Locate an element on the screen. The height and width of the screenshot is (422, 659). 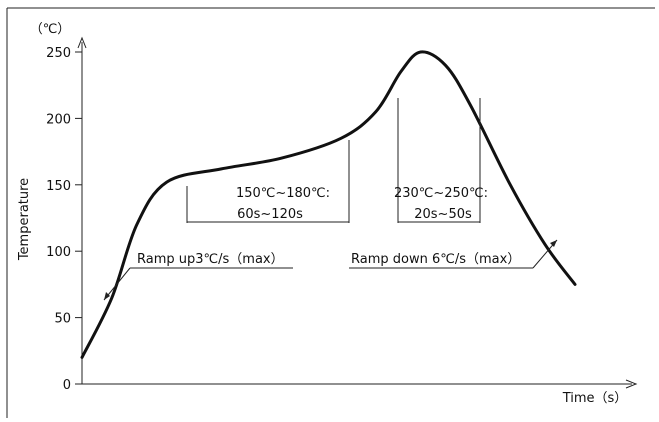
reflow-label-line1: 230℃~250℃: is located at coordinates (441, 193).